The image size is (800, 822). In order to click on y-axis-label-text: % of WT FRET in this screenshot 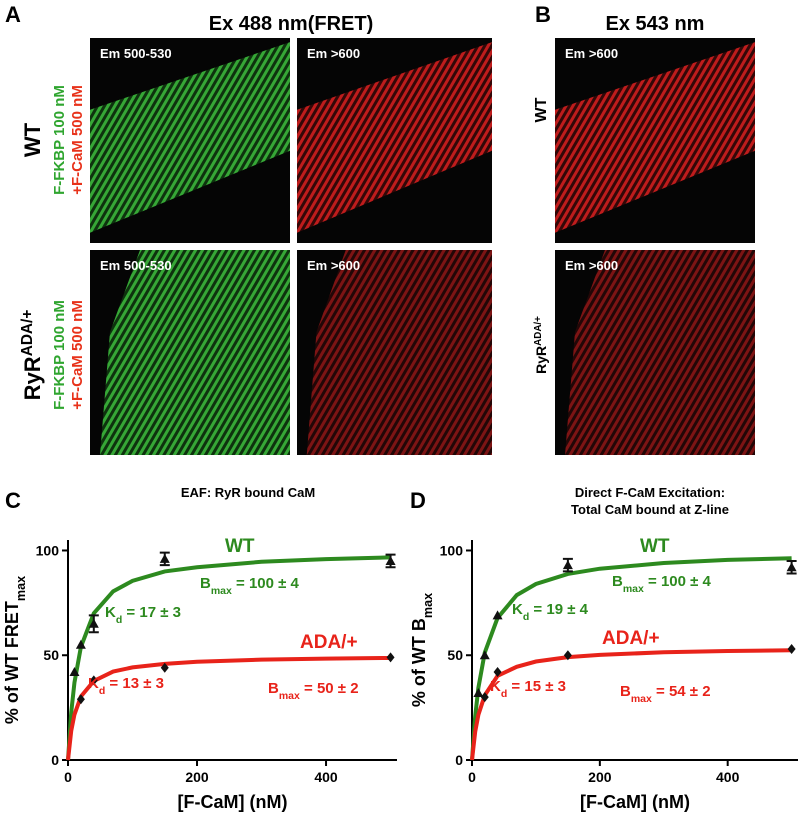, I will do `click(12, 662)`.